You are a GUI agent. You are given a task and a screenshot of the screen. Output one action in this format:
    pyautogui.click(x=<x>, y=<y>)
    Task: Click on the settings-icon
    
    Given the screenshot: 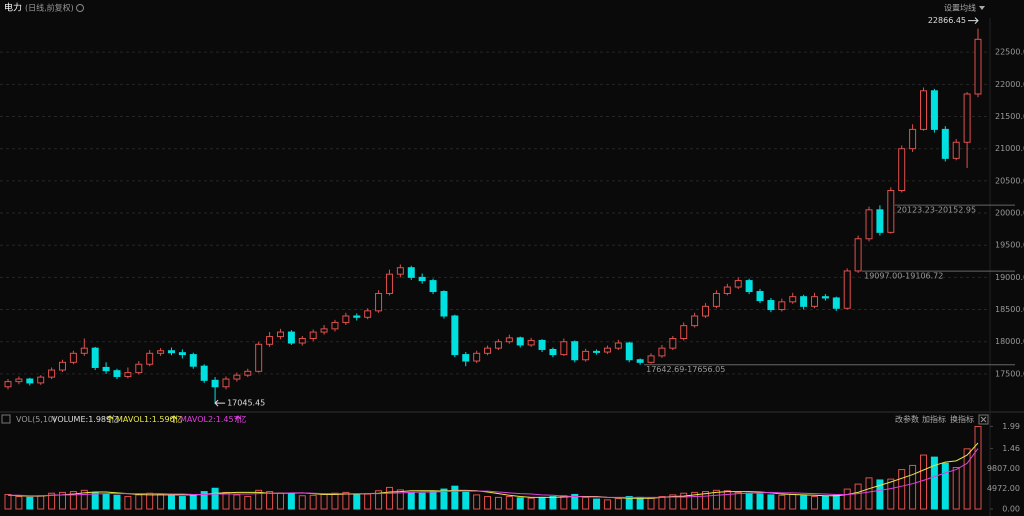 What is the action you would take?
    pyautogui.click(x=80, y=8)
    